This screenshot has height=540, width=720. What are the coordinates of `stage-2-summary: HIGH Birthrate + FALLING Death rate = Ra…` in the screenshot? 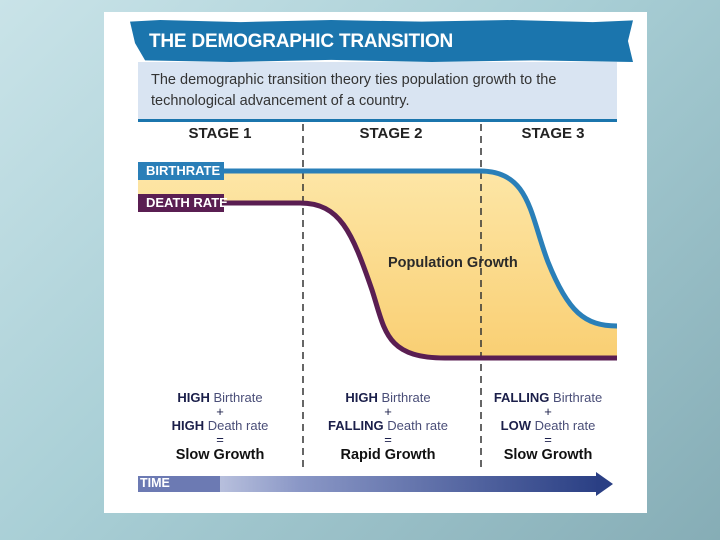 It's located at (388, 427).